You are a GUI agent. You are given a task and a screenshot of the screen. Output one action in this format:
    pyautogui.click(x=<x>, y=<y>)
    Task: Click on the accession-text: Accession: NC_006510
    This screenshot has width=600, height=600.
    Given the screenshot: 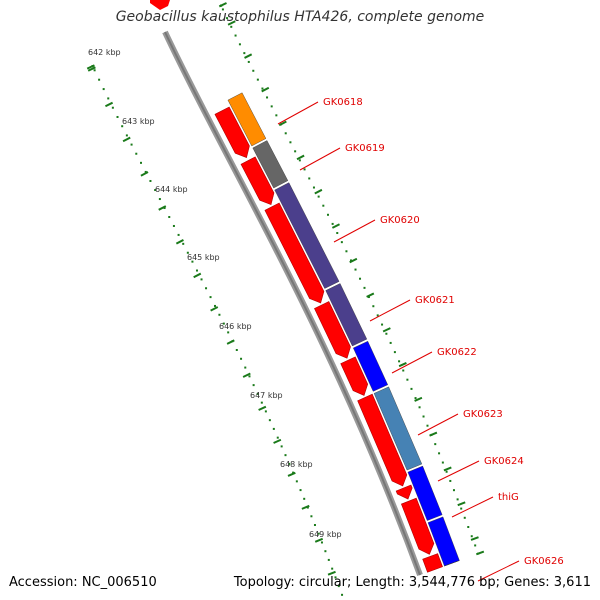 What is the action you would take?
    pyautogui.click(x=83, y=582)
    